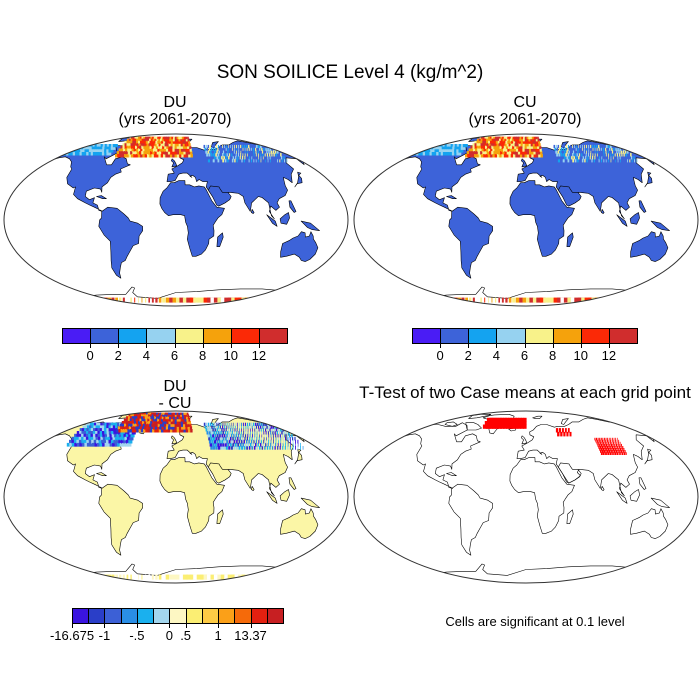 The height and width of the screenshot is (700, 700). Describe the element at coordinates (553, 346) in the screenshot. I see `colorbar-cu-tick` at that location.